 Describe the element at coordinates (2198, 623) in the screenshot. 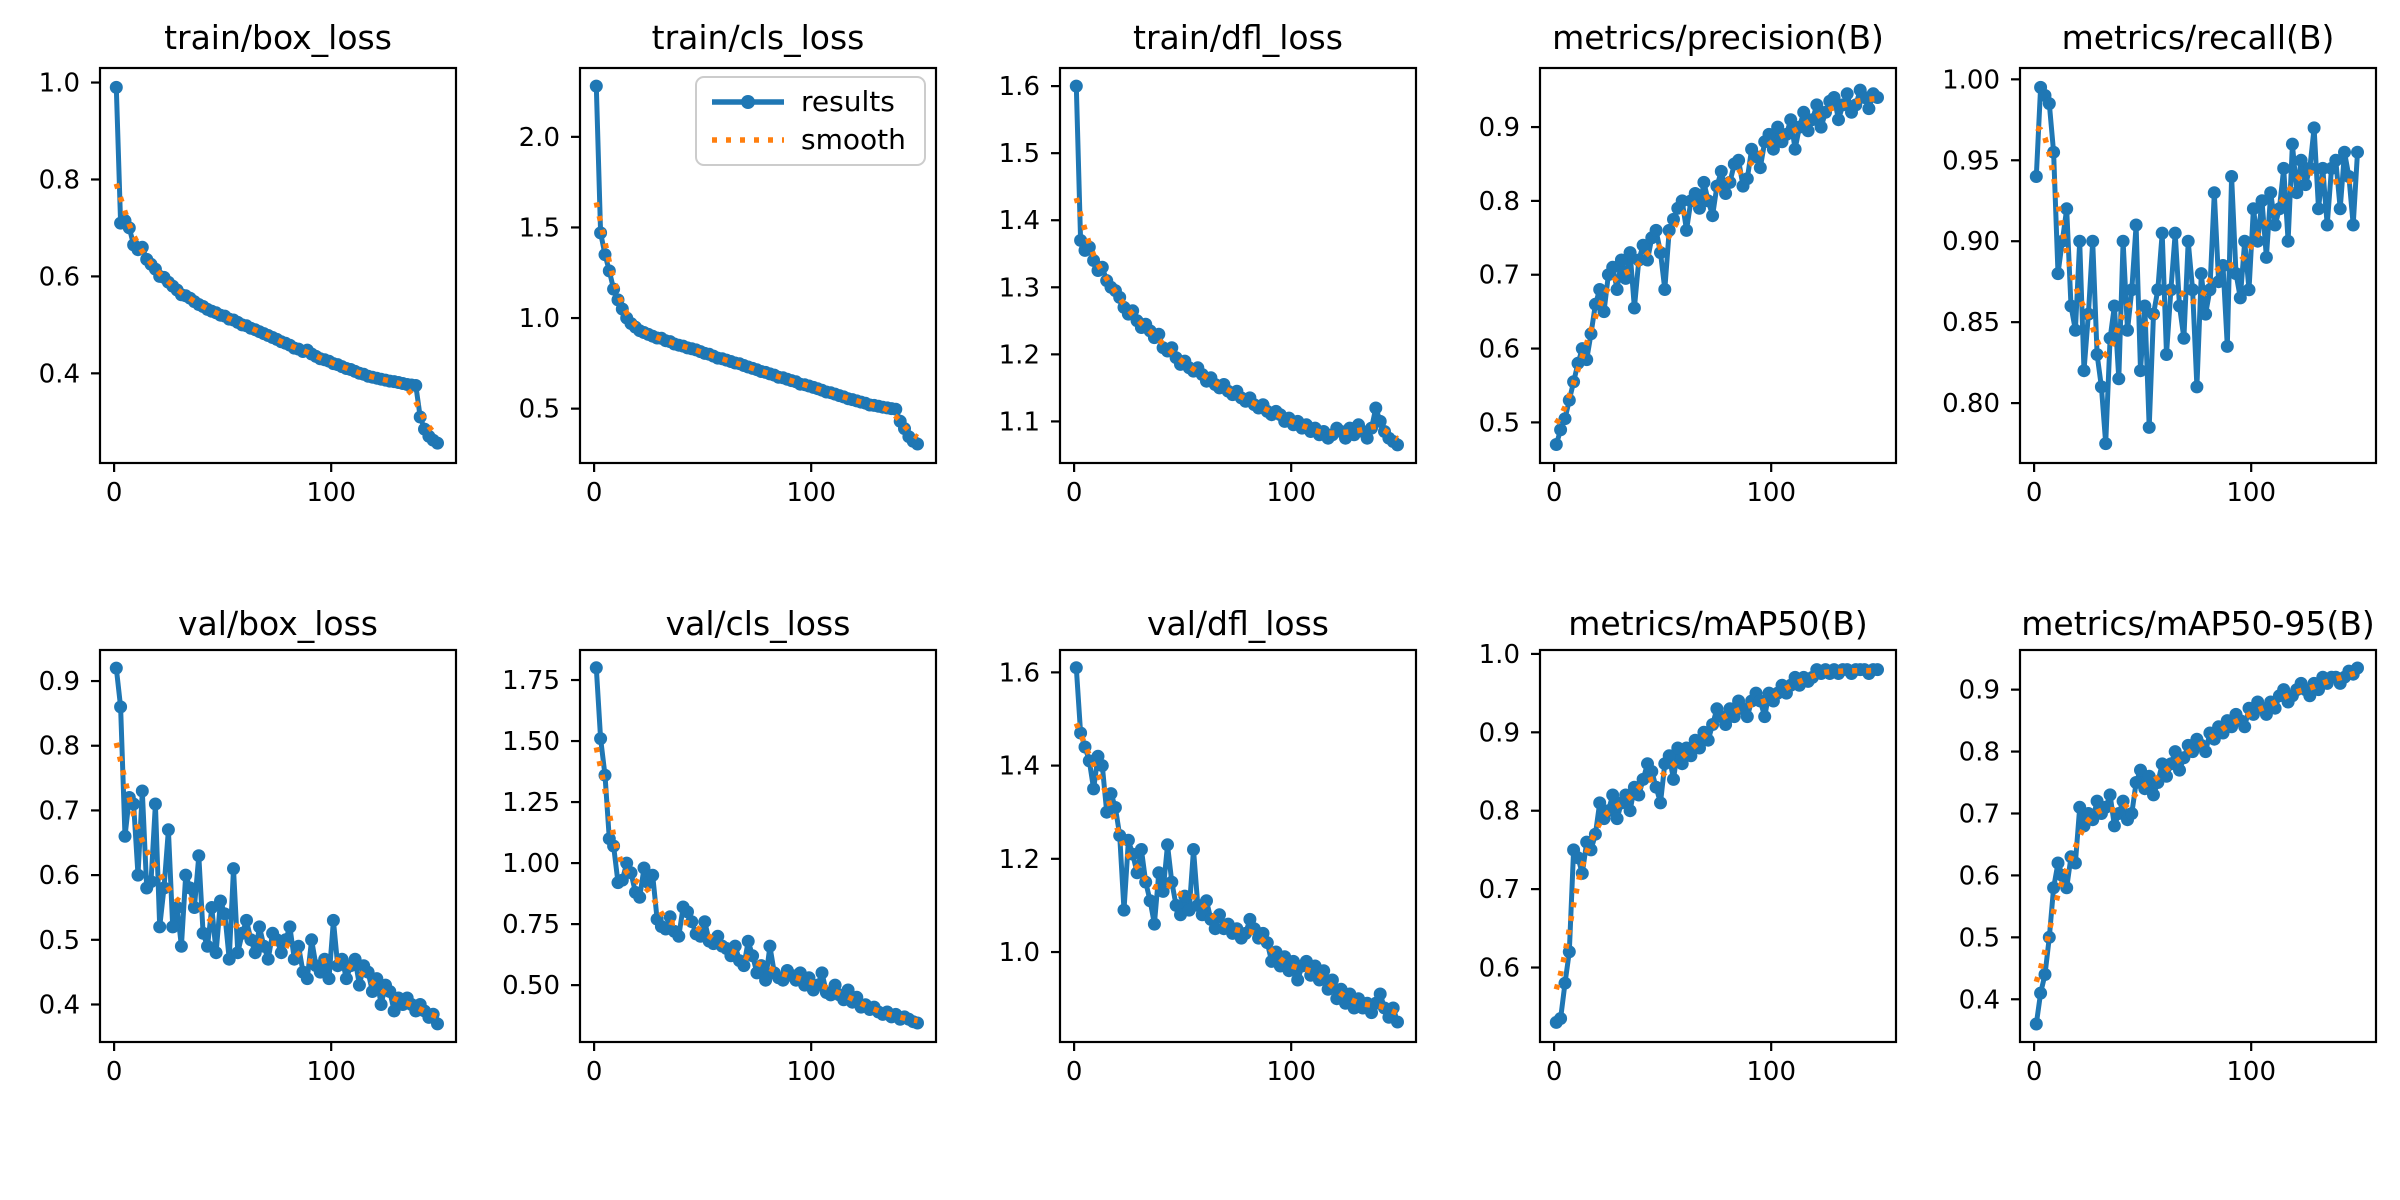

I see `chart-title-metrics-map50-95: metrics/mAP50-95(B)` at that location.